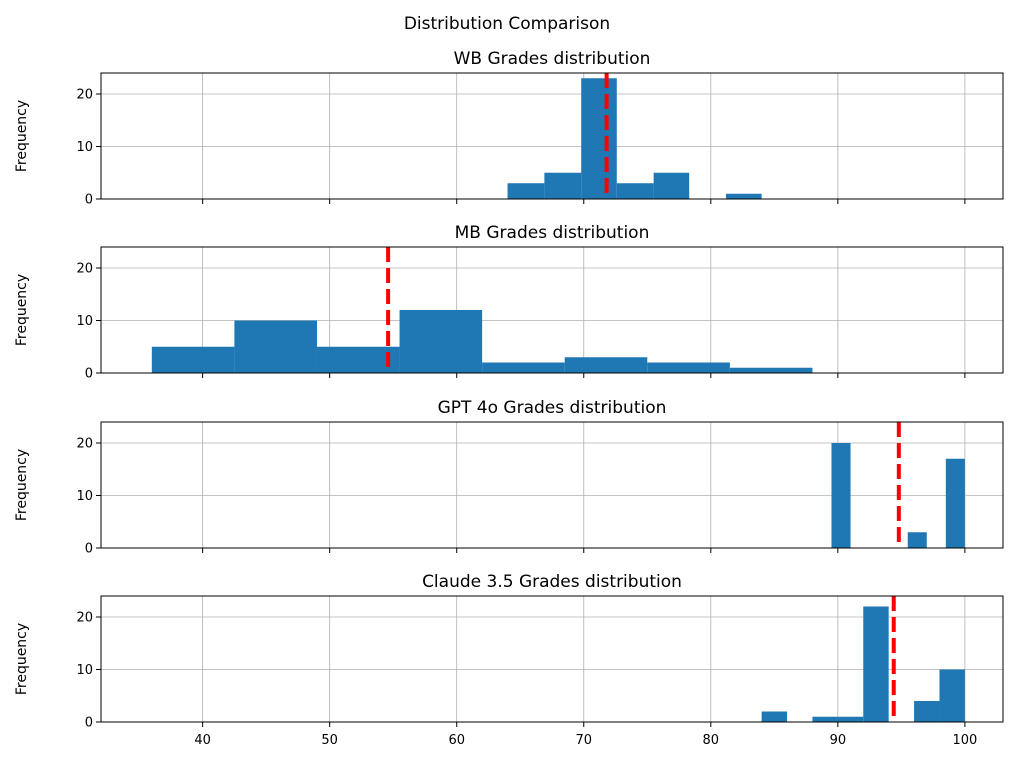 This screenshot has width=1009, height=761. I want to click on x-tick-label: 70, so click(583, 740).